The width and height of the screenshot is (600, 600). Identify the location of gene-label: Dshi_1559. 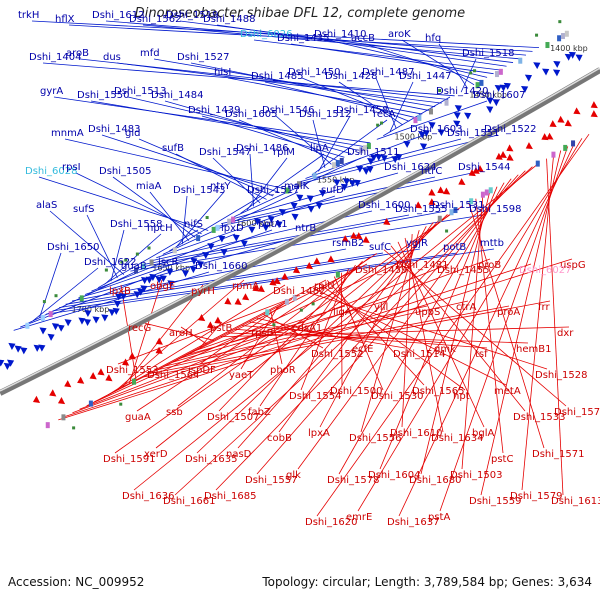
(495, 501).